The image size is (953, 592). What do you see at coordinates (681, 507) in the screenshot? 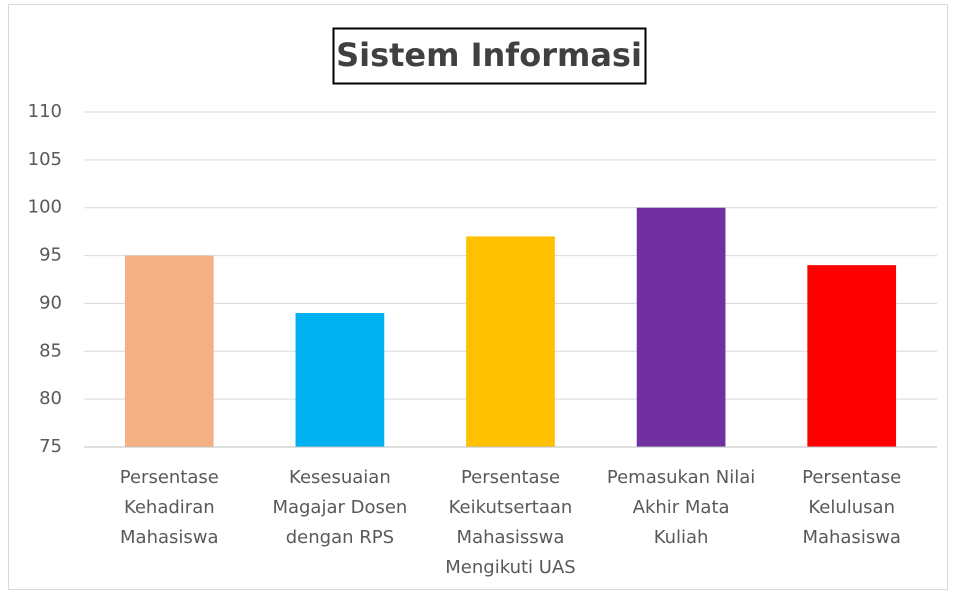
I see `x-tick-label: Akhir Mata` at bounding box center [681, 507].